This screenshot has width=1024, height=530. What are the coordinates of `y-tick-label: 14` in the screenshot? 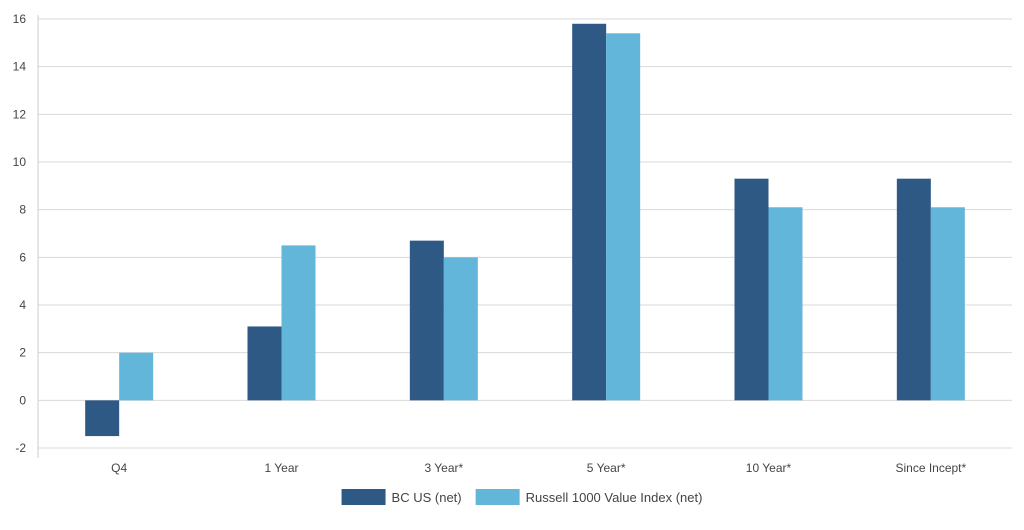 It's located at (20, 67).